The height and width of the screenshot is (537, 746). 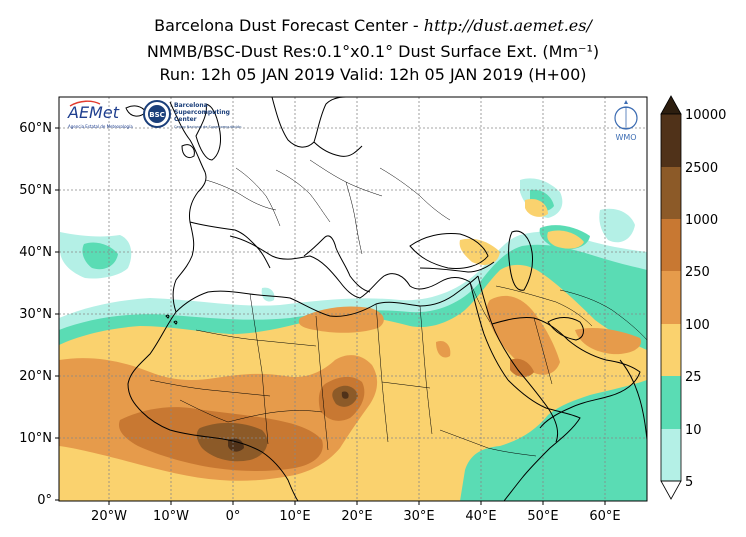 I want to click on aemet-logo-text: AEMet, so click(x=93, y=112).